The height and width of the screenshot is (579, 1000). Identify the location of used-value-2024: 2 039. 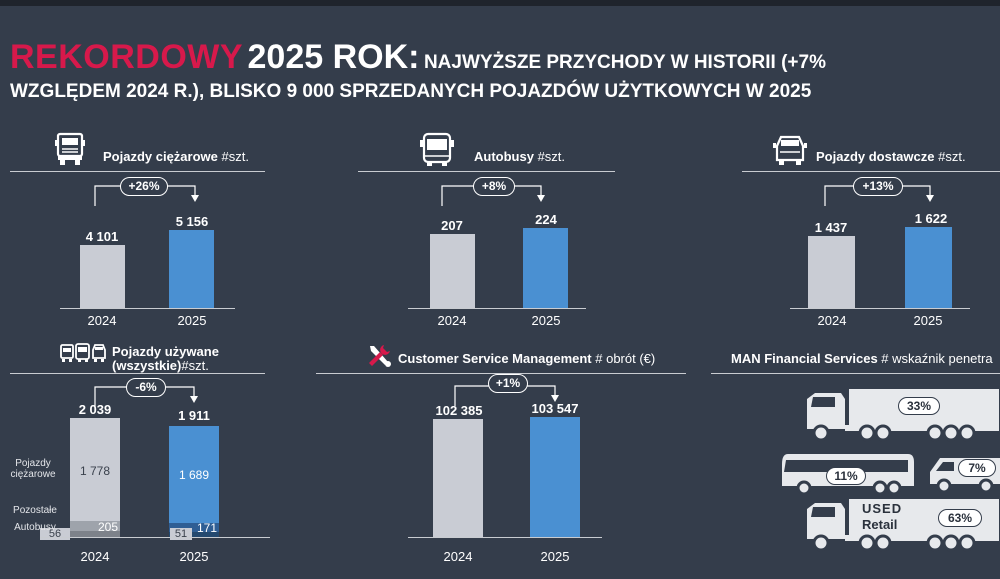
(95, 409).